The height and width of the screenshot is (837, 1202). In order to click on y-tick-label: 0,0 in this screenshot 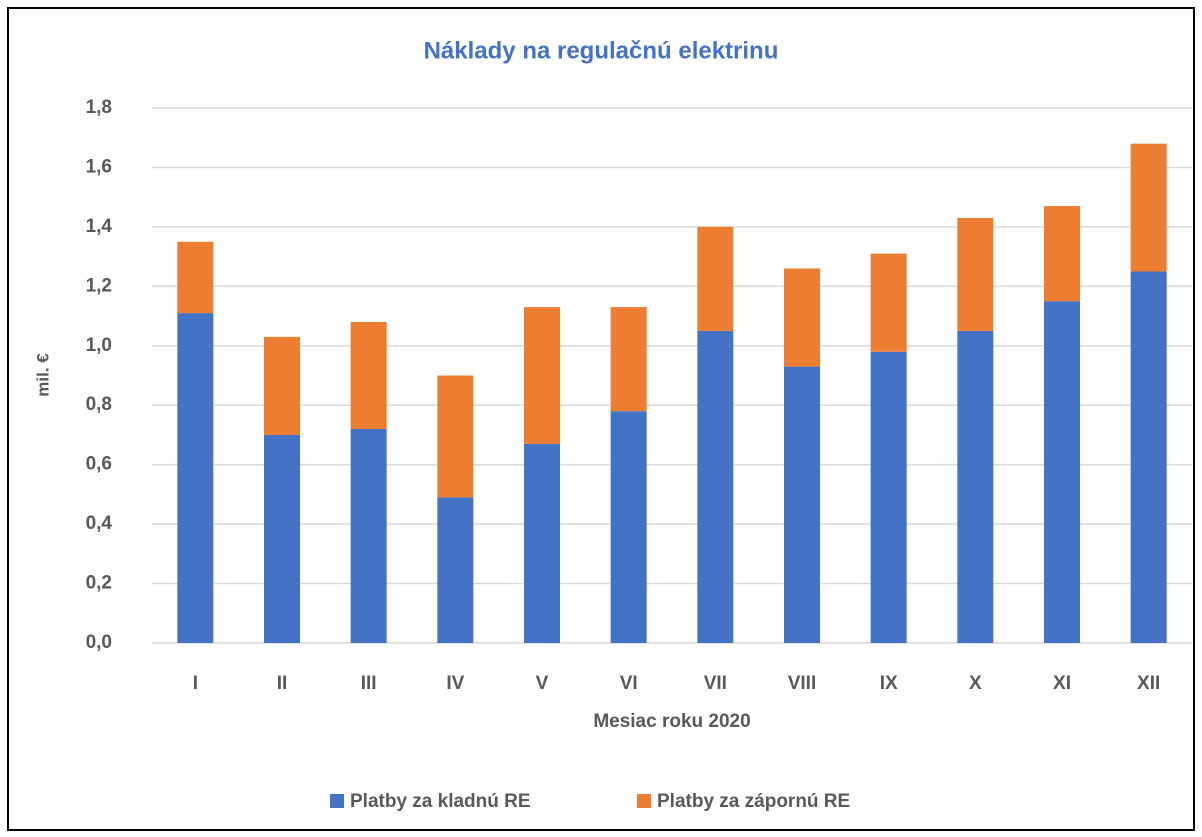, I will do `click(99, 642)`.